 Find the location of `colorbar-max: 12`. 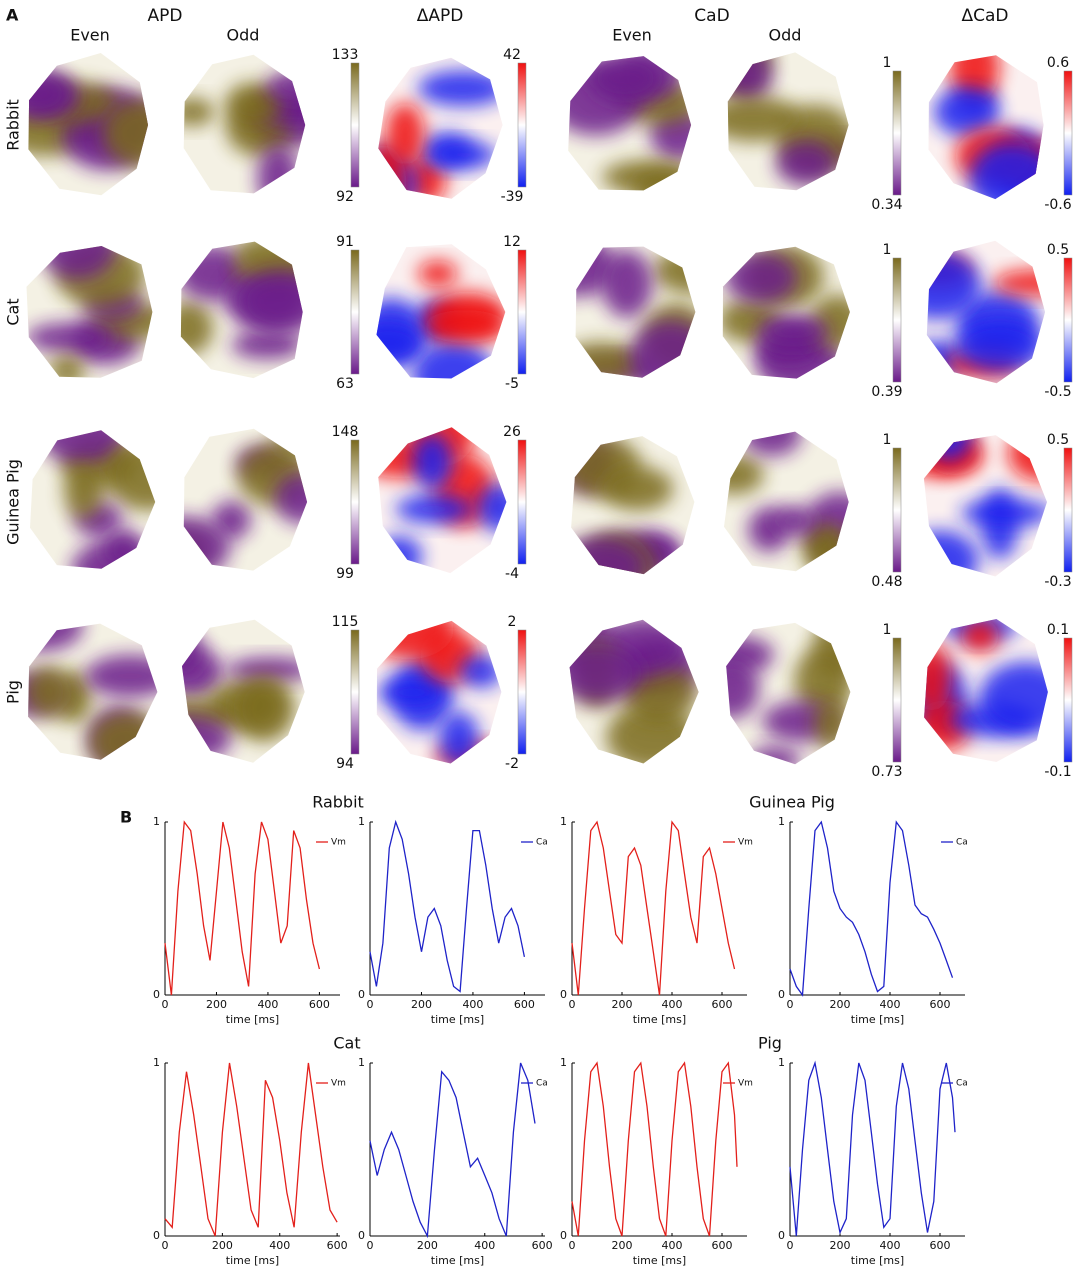

colorbar-max: 12 is located at coordinates (512, 242).